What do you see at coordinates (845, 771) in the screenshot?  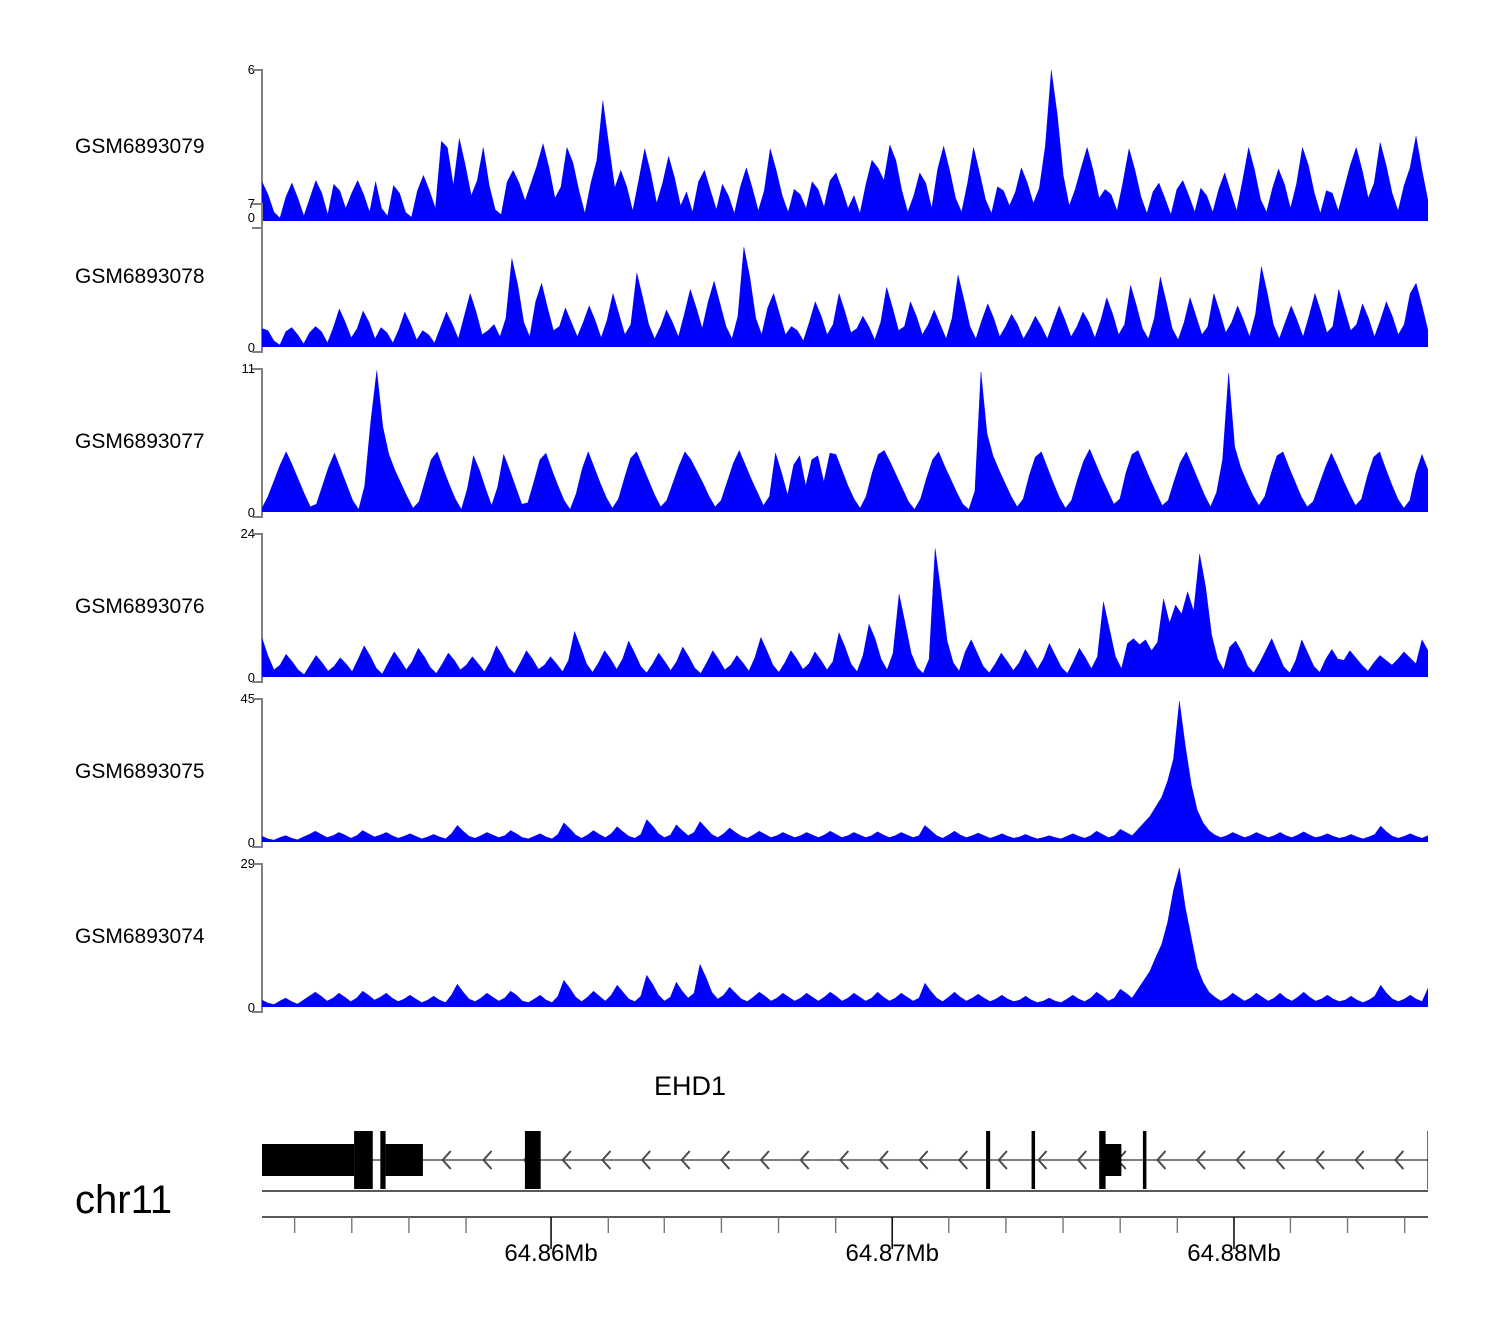 I see `coverage-plot-t5` at bounding box center [845, 771].